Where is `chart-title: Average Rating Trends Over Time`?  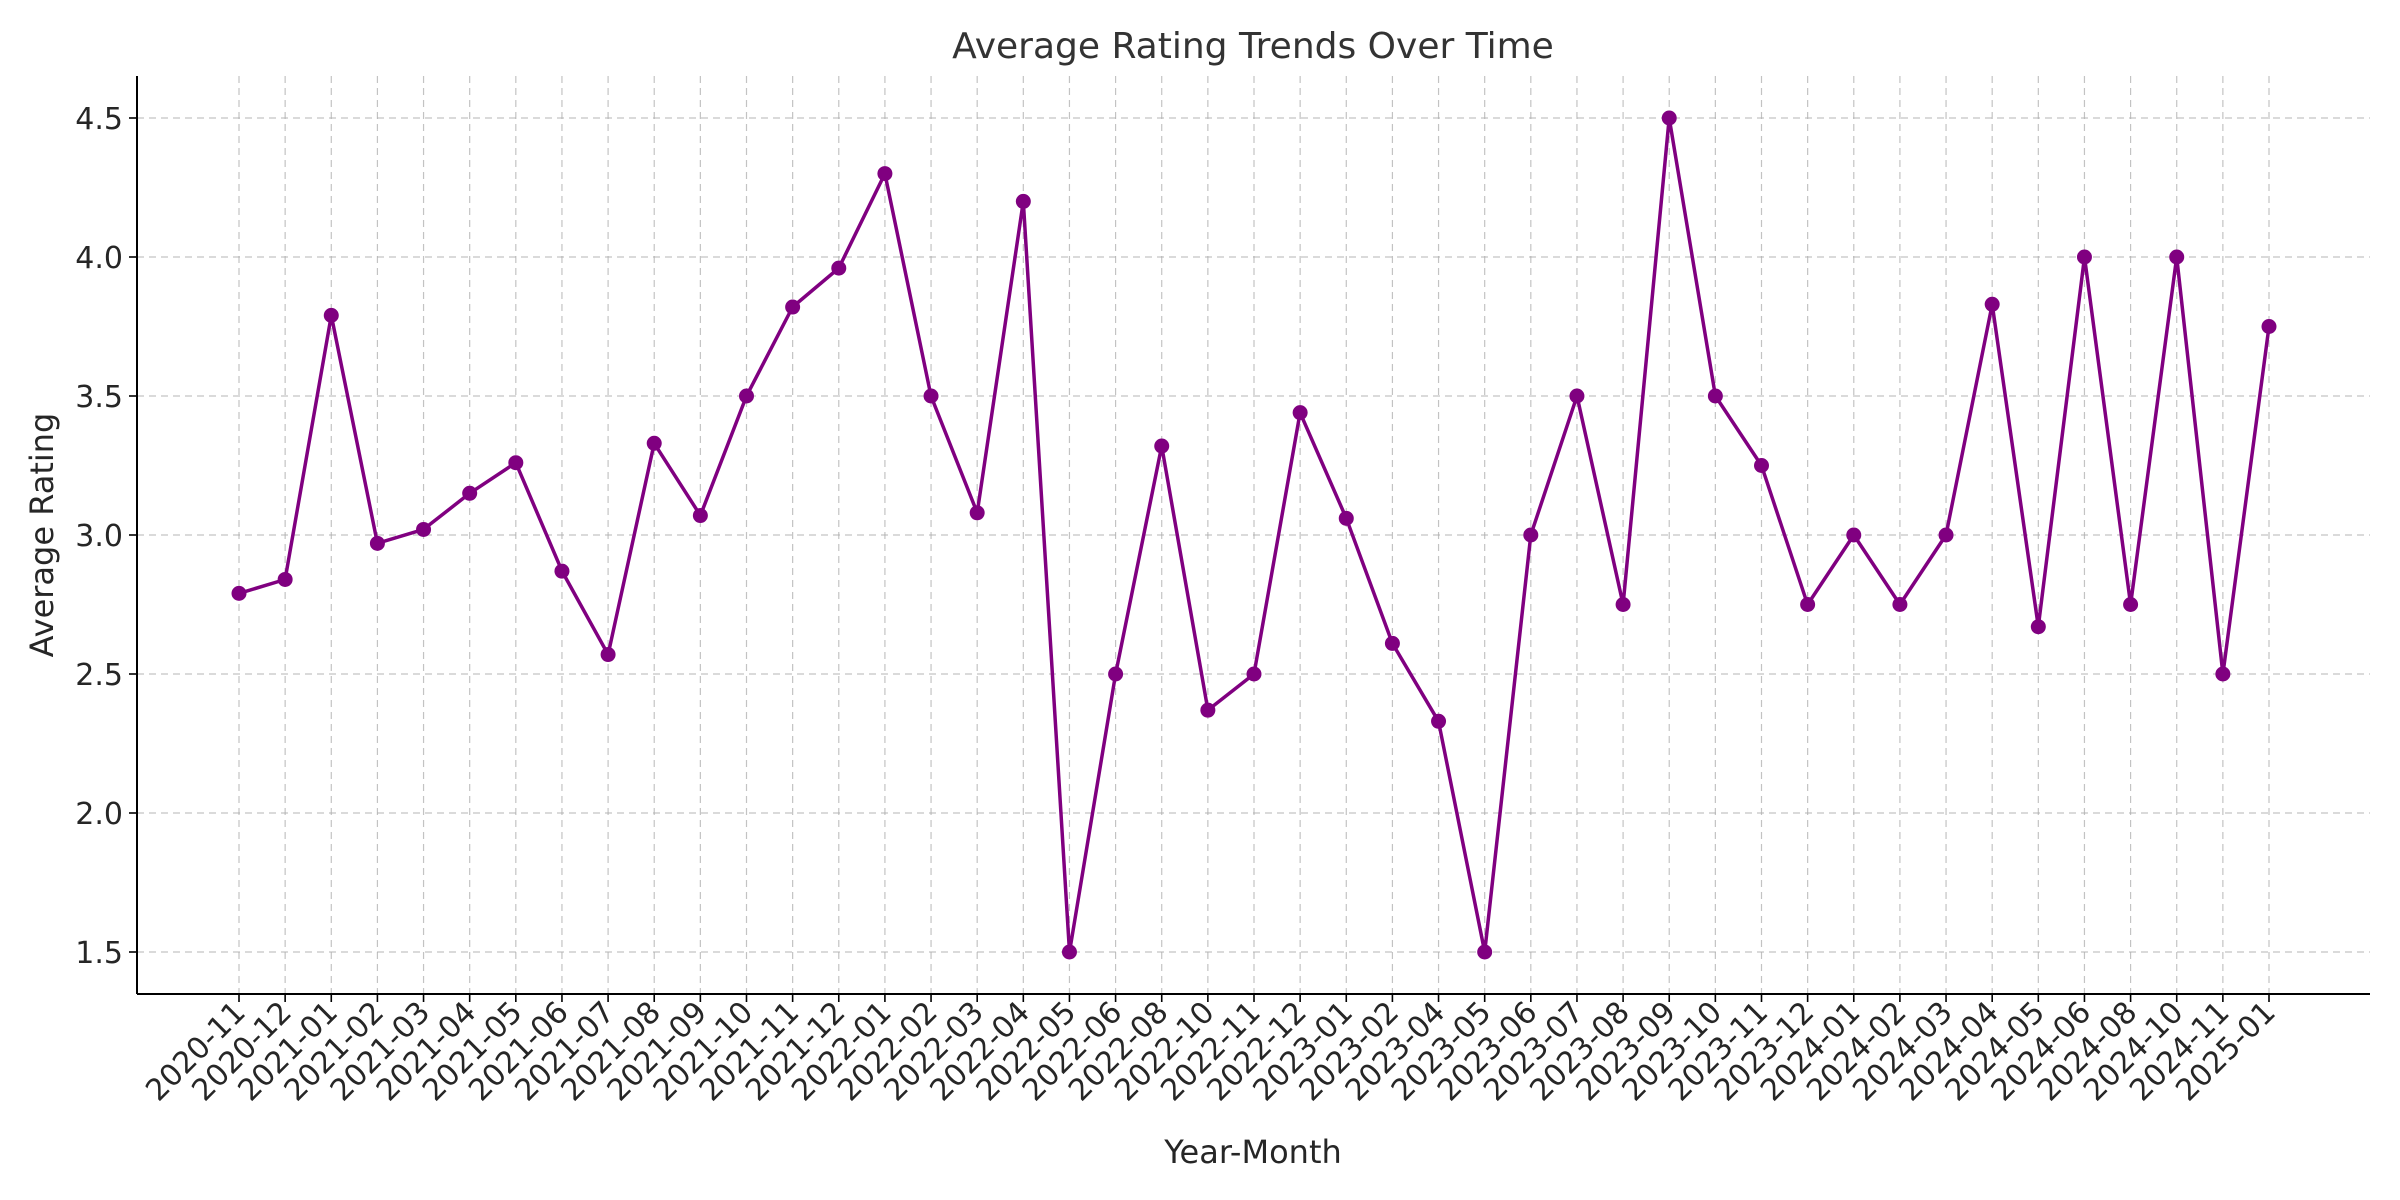
chart-title: Average Rating Trends Over Time is located at coordinates (1253, 46).